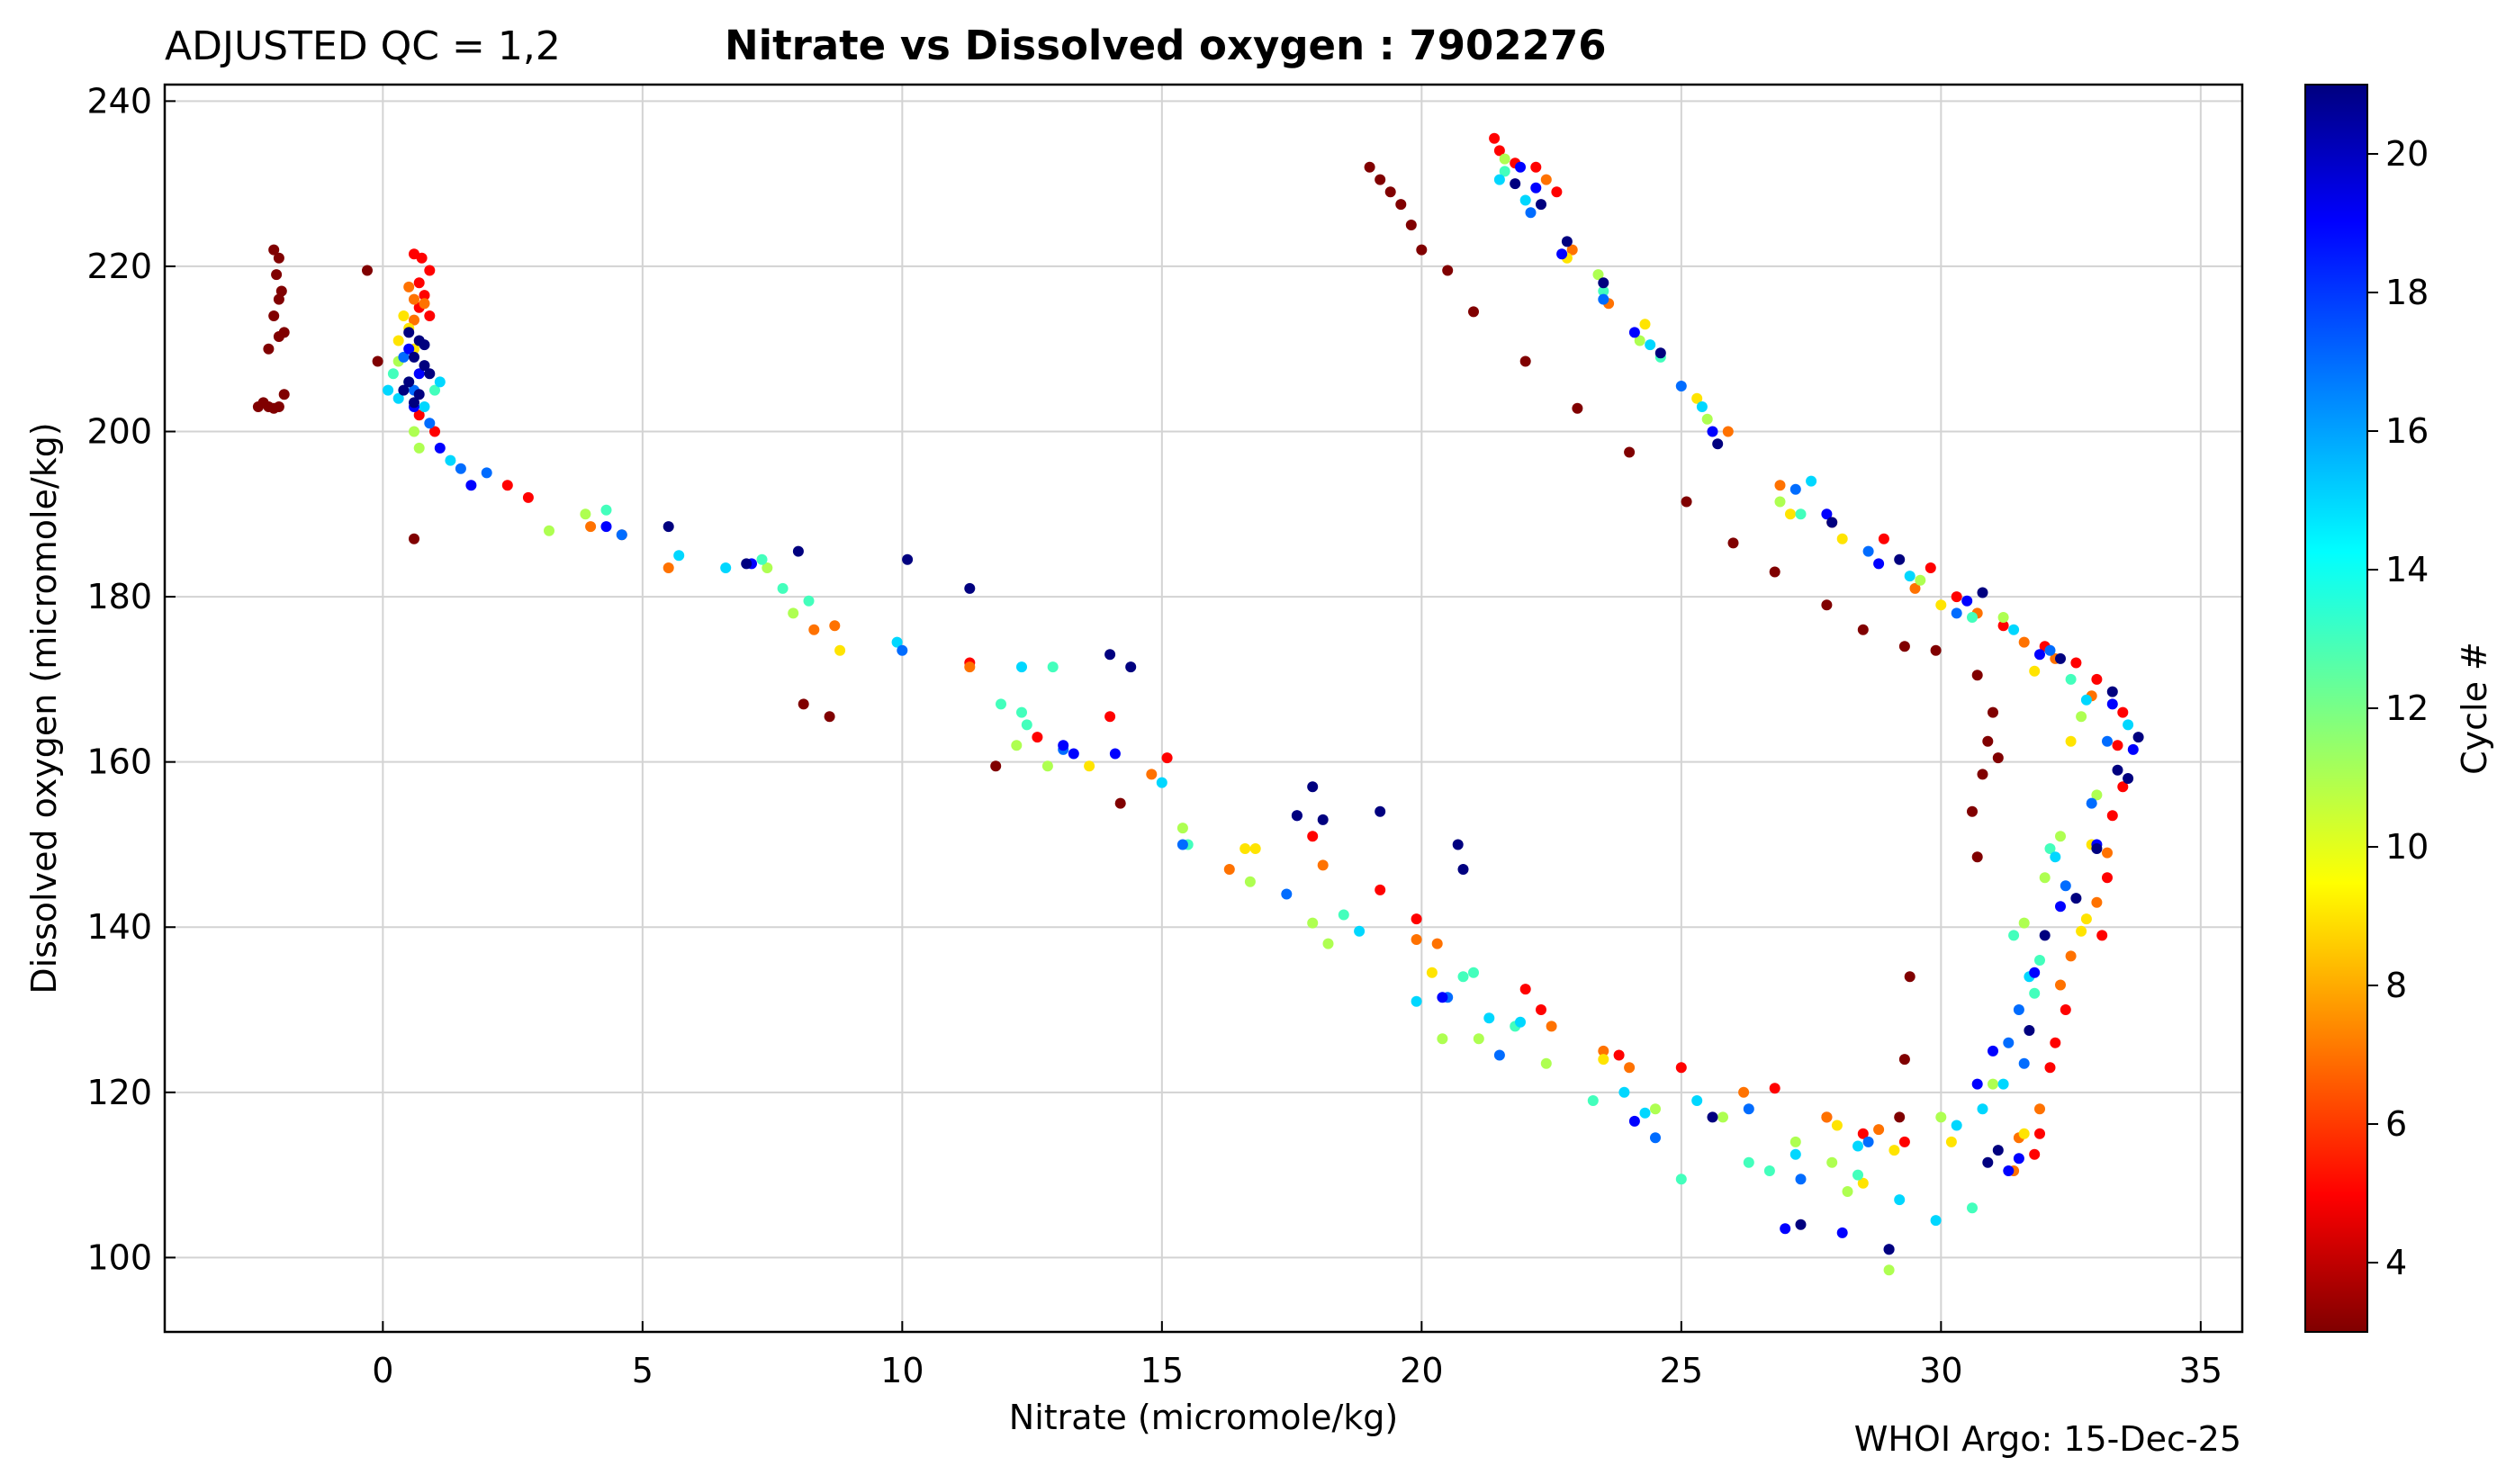 This screenshot has height=1484, width=2515. I want to click on x-tick-label: 35, so click(2200, 1371).